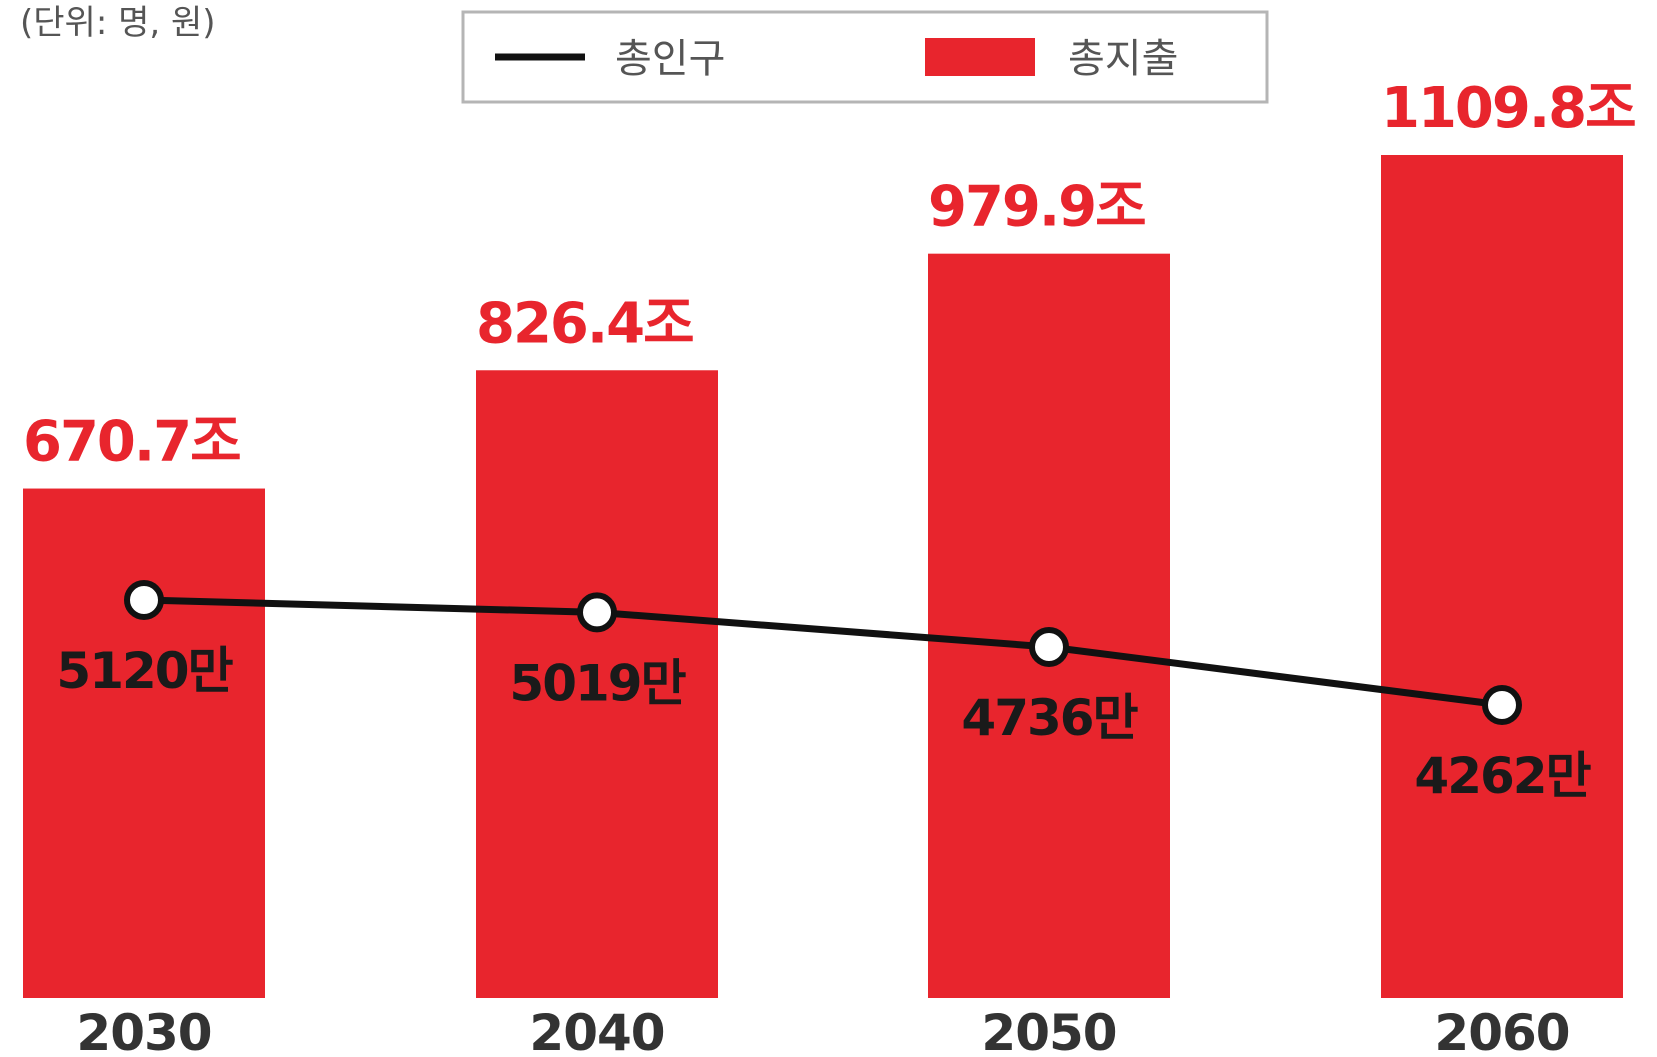 This screenshot has width=1657, height=1057. Describe the element at coordinates (144, 600) in the screenshot. I see `population-marker-2030` at that location.